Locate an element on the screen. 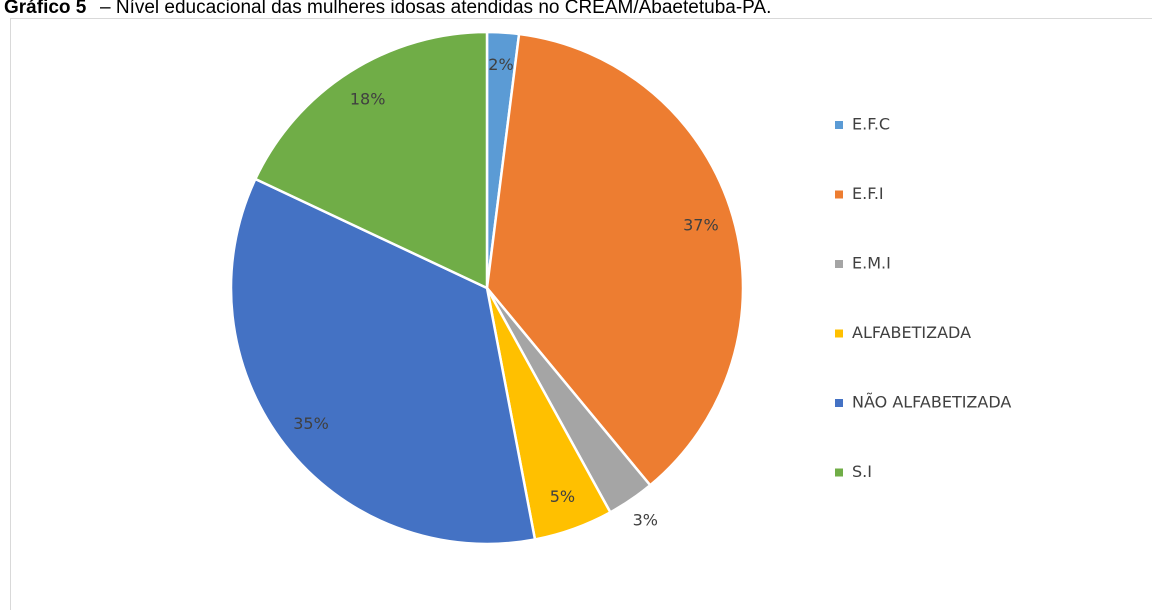 The height and width of the screenshot is (610, 1152). data-label: 2% is located at coordinates (500, 64).